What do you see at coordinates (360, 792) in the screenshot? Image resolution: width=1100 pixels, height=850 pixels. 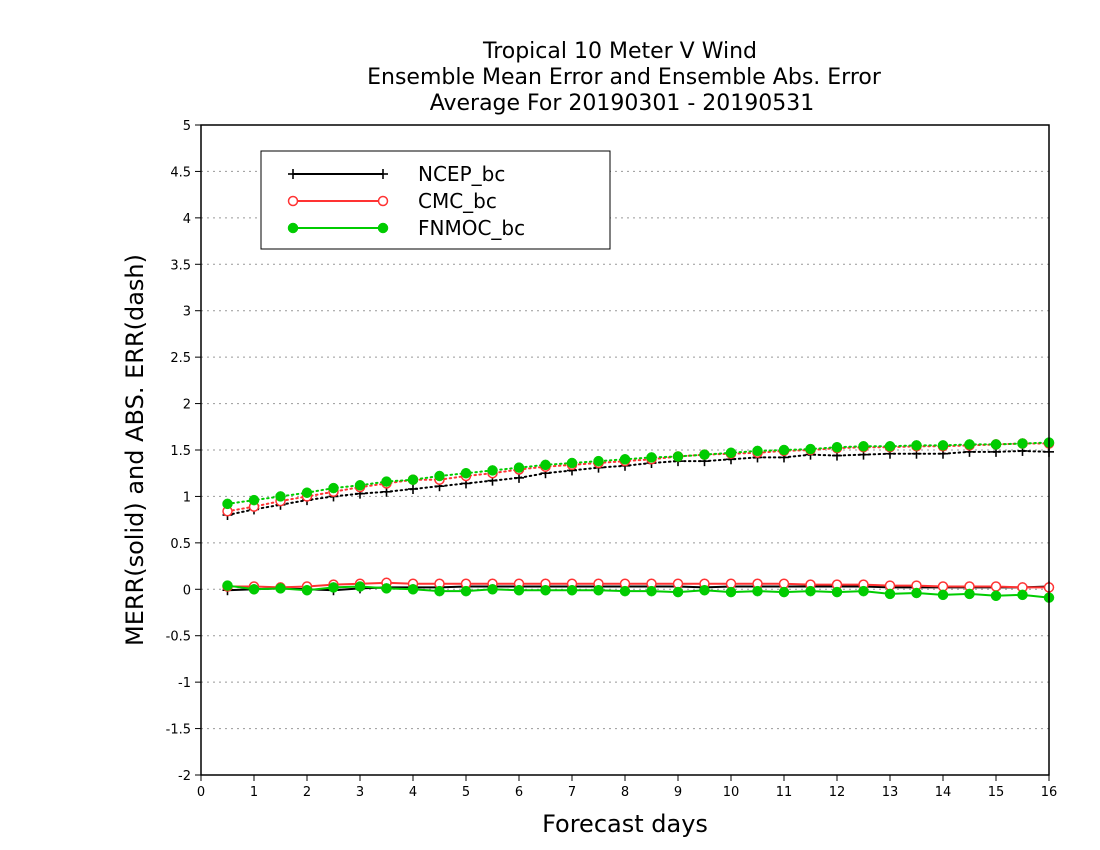 I see `x-tick-label: 3` at bounding box center [360, 792].